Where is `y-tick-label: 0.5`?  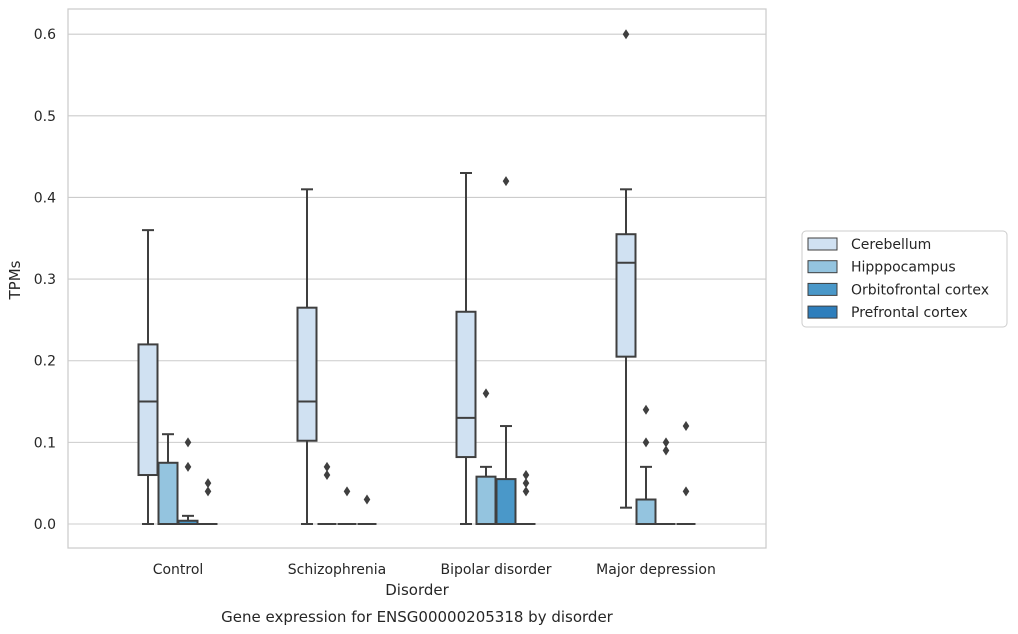
y-tick-label: 0.5 is located at coordinates (45, 117).